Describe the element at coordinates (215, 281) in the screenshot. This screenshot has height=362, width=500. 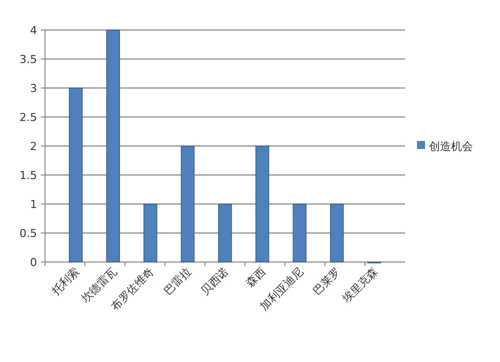
I see `x-tick-label: 贝西诺` at that location.